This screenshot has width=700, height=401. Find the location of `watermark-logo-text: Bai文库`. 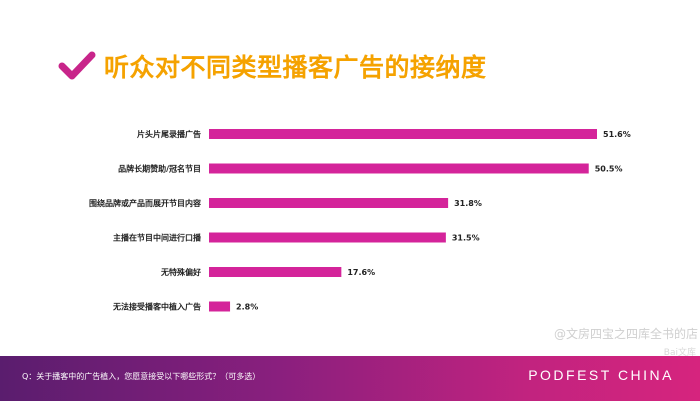

watermark-logo-text: Bai文库 is located at coordinates (679, 353).